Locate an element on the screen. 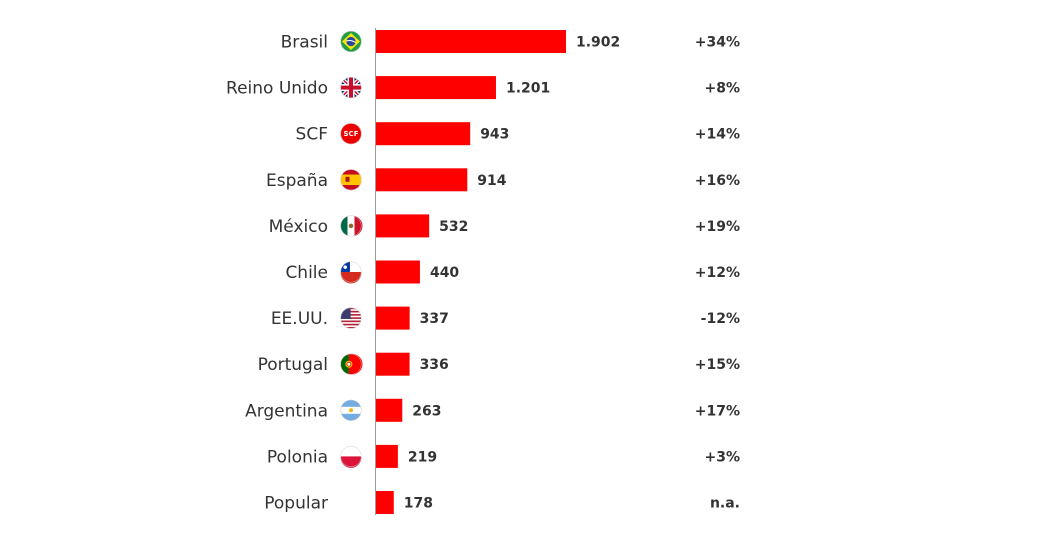 The height and width of the screenshot is (535, 1050). value-label: 532 is located at coordinates (453, 227).